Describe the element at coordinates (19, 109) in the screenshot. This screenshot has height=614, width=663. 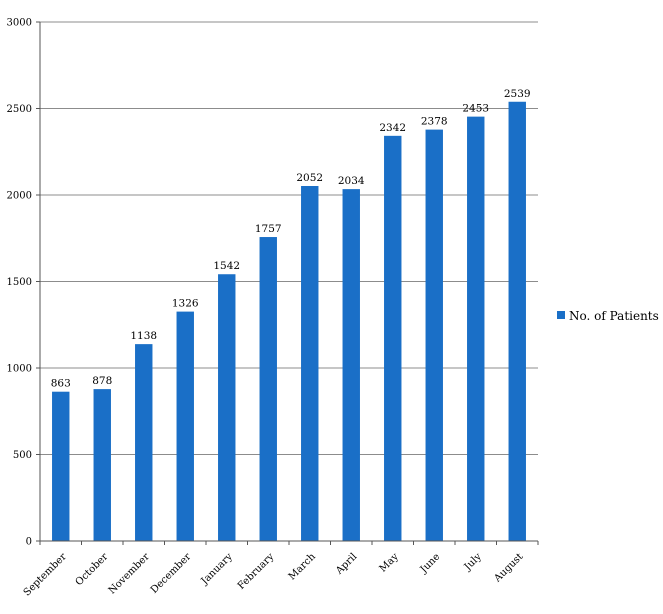
I see `y-tick-label: 2500` at that location.